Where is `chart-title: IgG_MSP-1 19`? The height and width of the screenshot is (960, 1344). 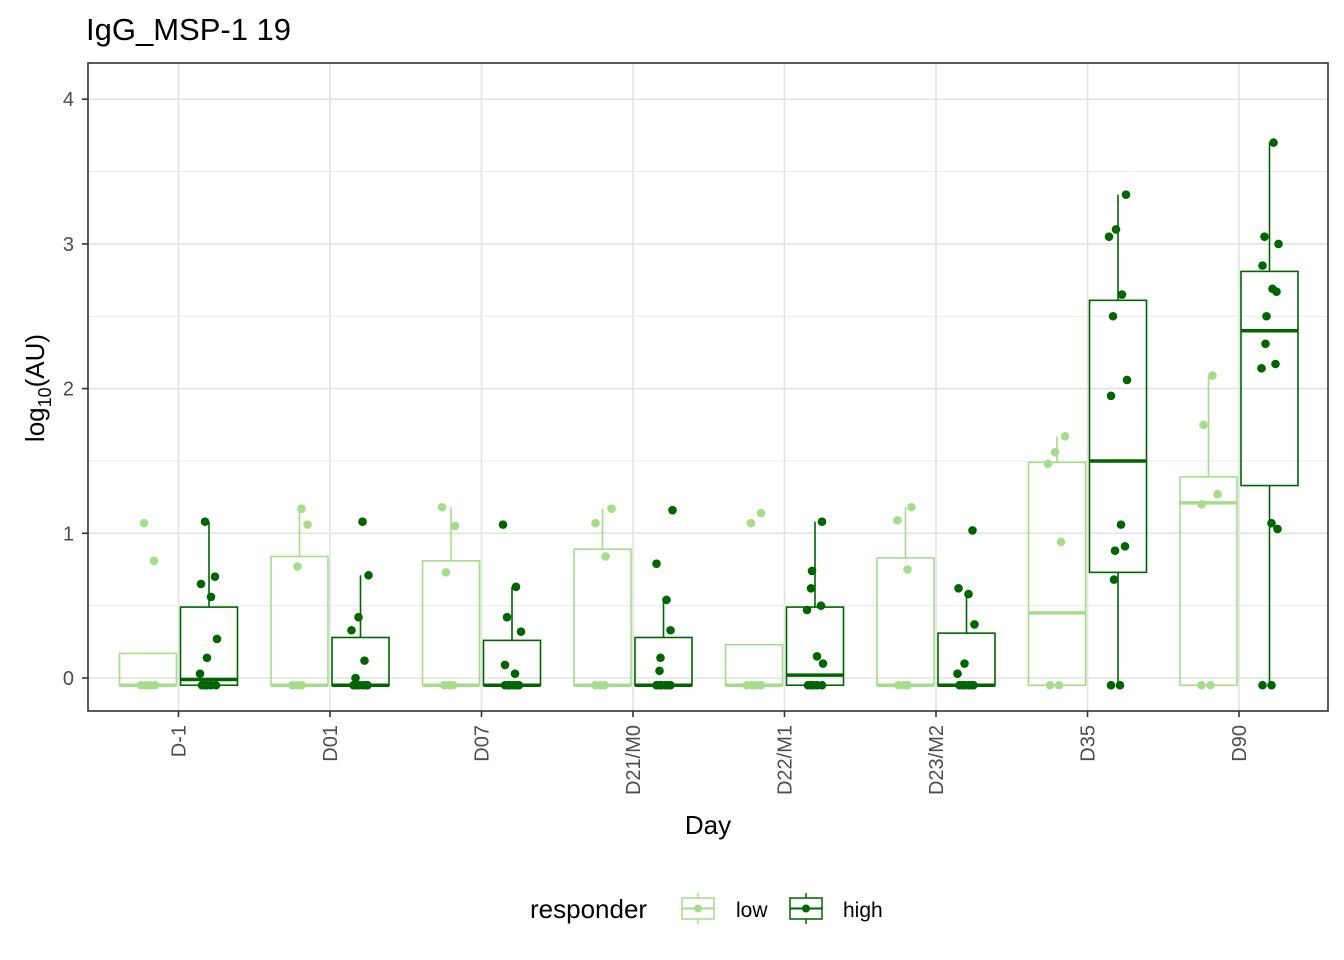 chart-title: IgG_MSP-1 19 is located at coordinates (188, 29).